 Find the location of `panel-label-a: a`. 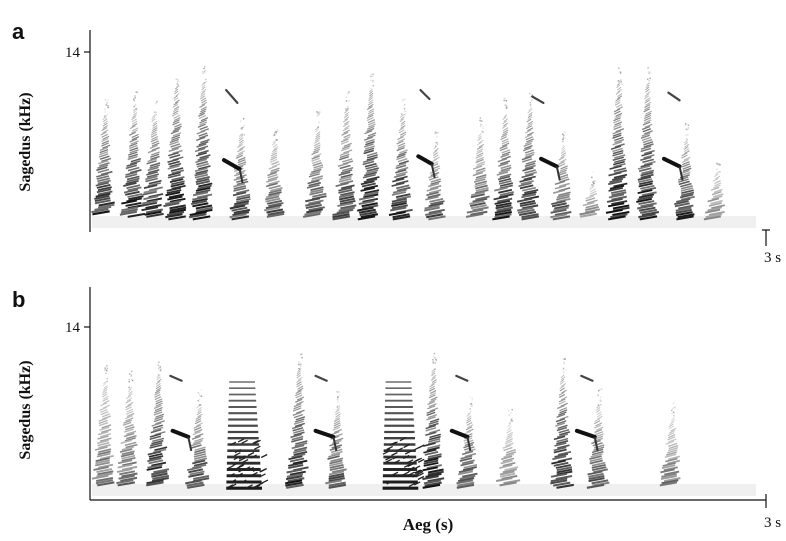

panel-label-a: a is located at coordinates (18, 31).